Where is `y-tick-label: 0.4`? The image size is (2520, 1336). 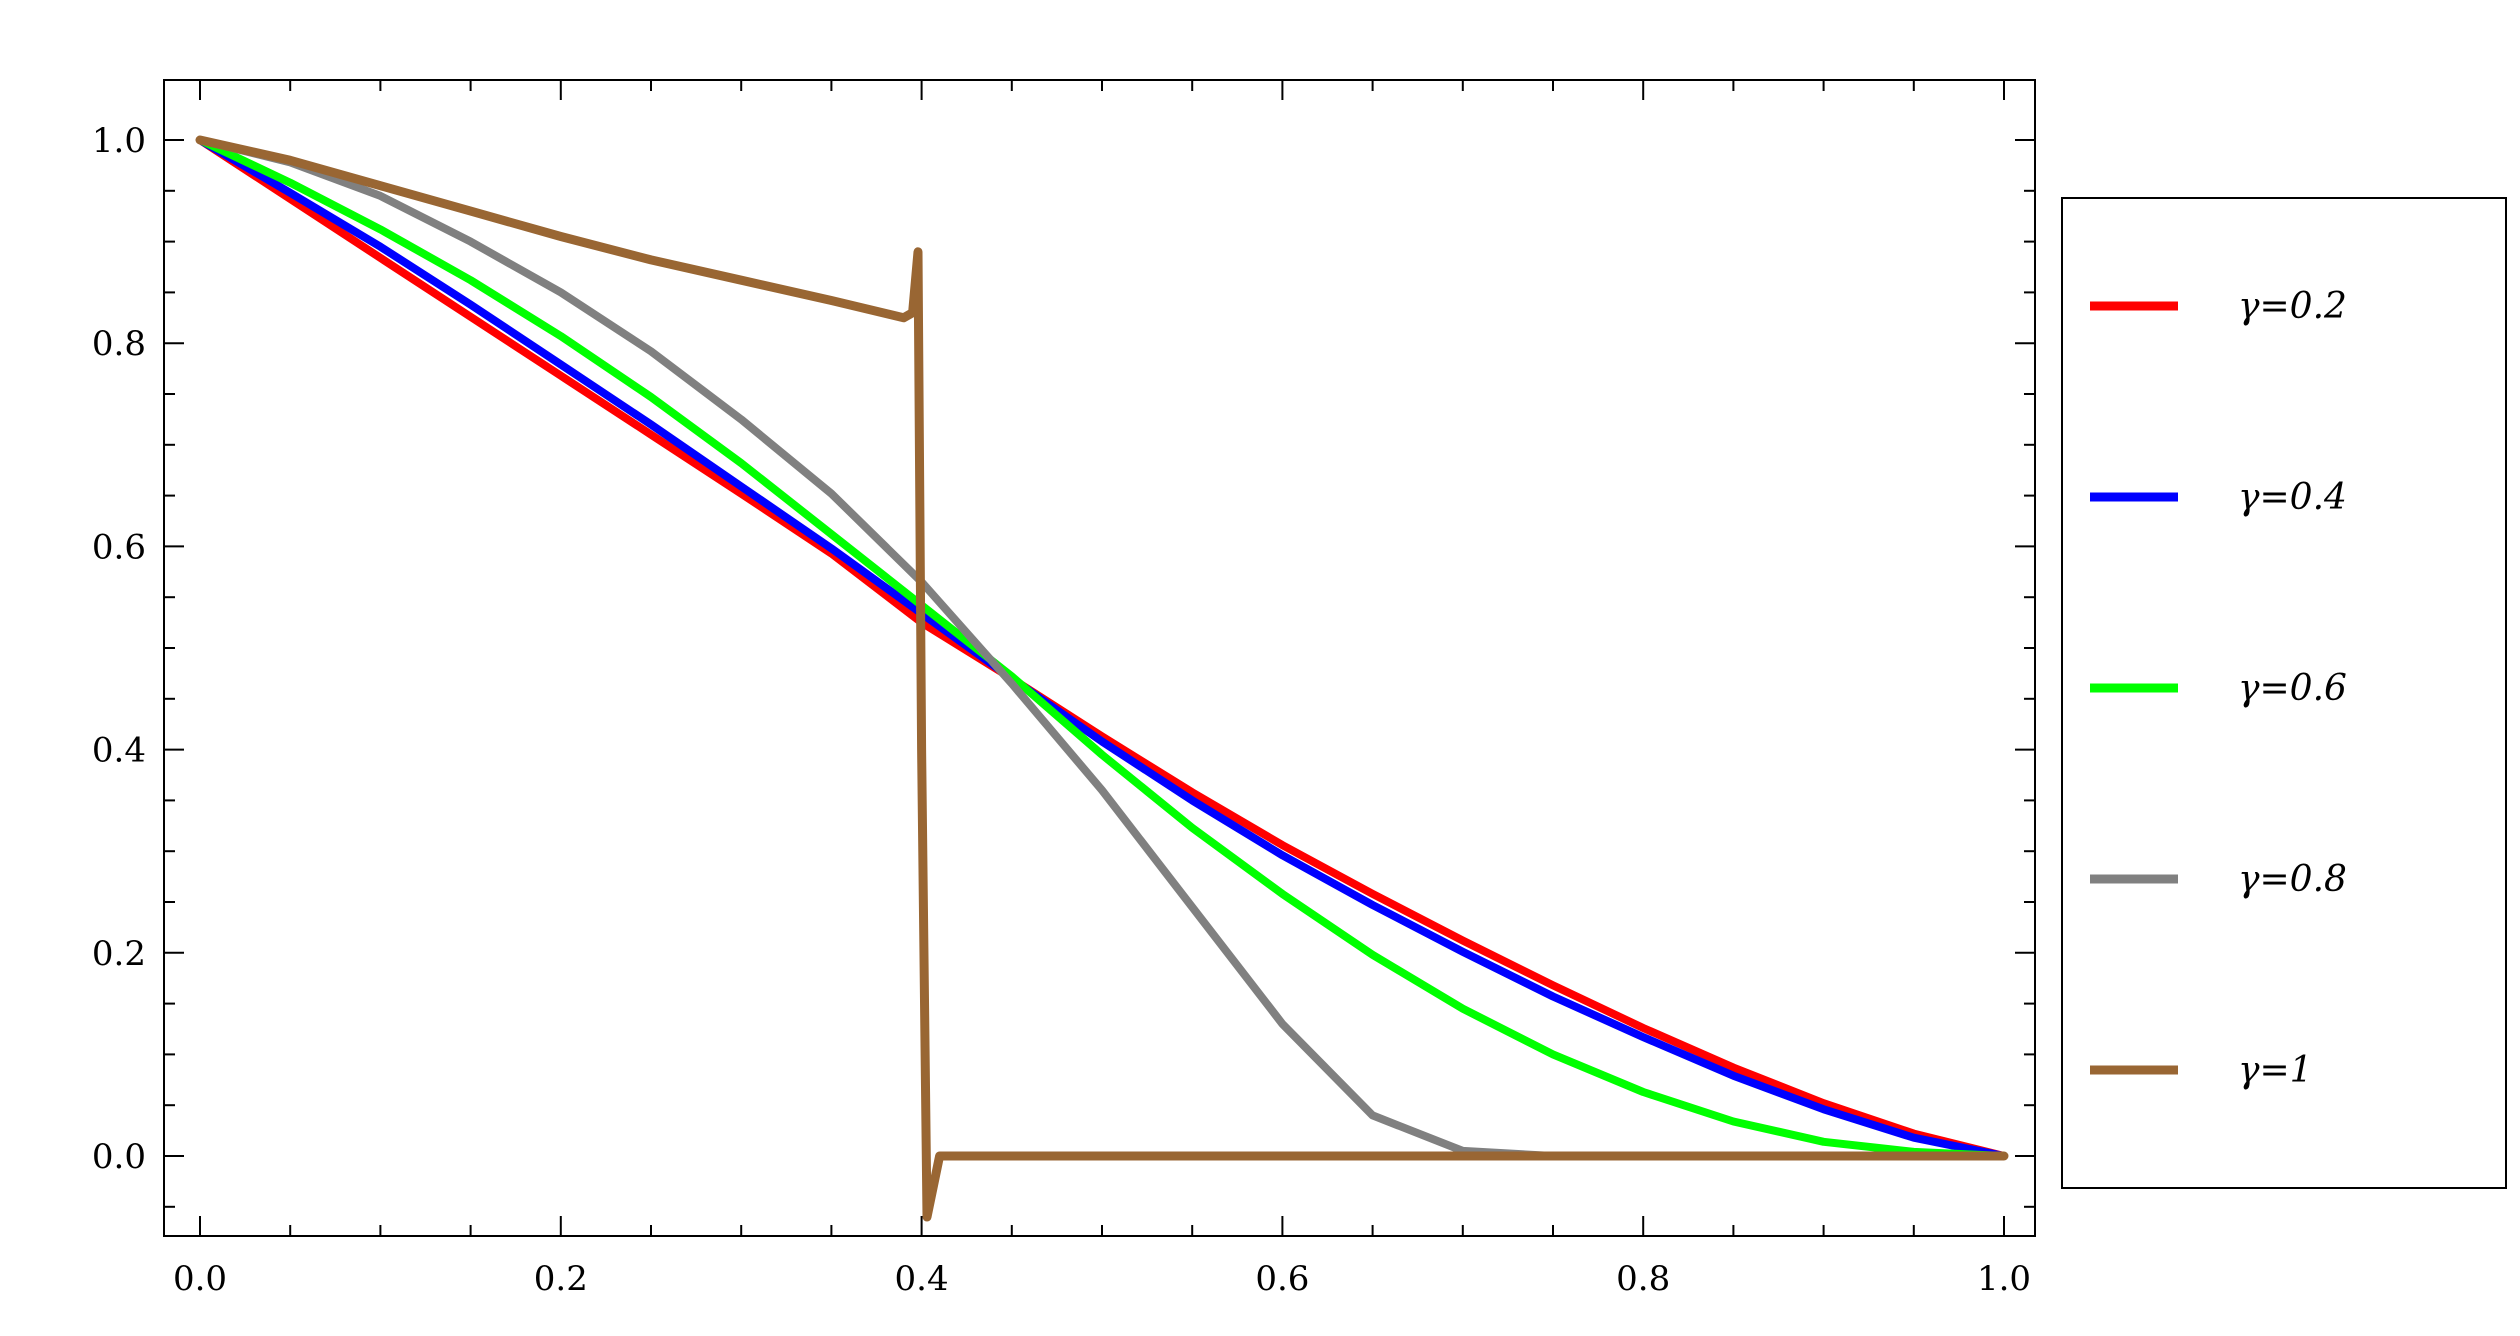
y-tick-label: 0.4 is located at coordinates (119, 751).